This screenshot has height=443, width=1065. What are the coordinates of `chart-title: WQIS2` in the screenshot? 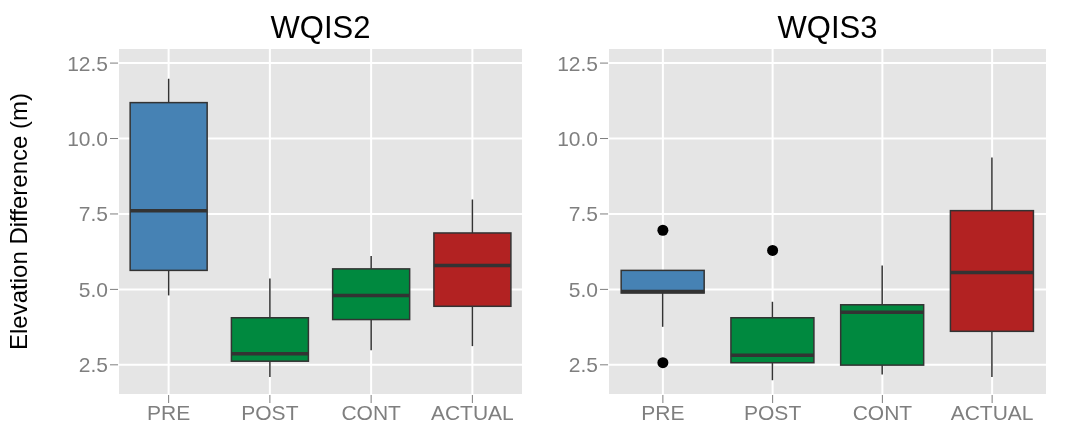 It's located at (320, 28).